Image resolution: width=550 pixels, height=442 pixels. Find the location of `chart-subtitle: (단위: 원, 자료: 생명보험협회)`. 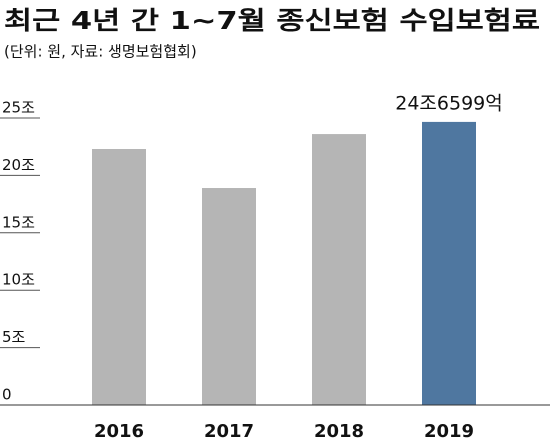

chart-subtitle: (단위: 원, 자료: 생명보험협회) is located at coordinates (100, 52).